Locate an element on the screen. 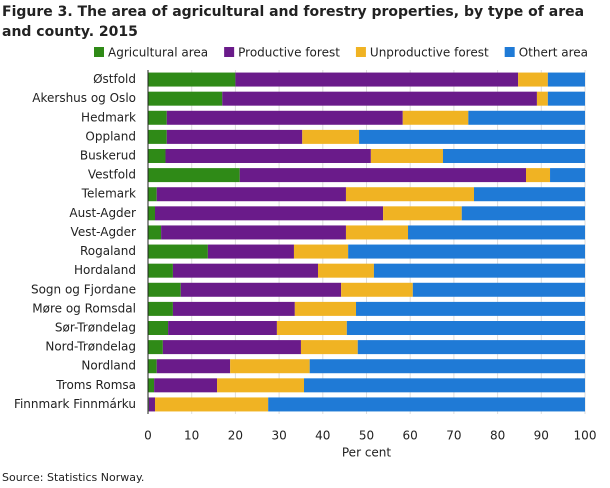  x-tick-label: 40 is located at coordinates (322, 436).